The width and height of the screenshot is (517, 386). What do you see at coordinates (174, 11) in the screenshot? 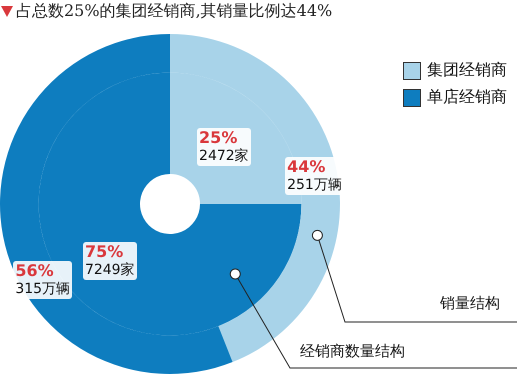
I see `chart-title: 占总数25%的集团经销商,其销量比例达44%` at bounding box center [174, 11].